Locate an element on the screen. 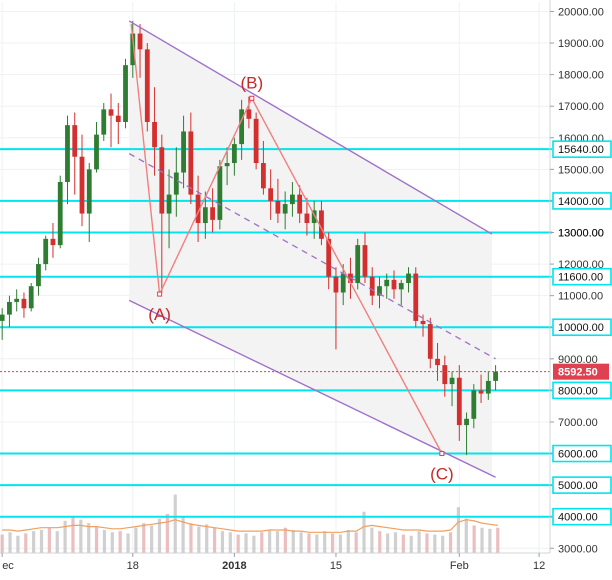  level-label: 11600.00 is located at coordinates (580, 278).